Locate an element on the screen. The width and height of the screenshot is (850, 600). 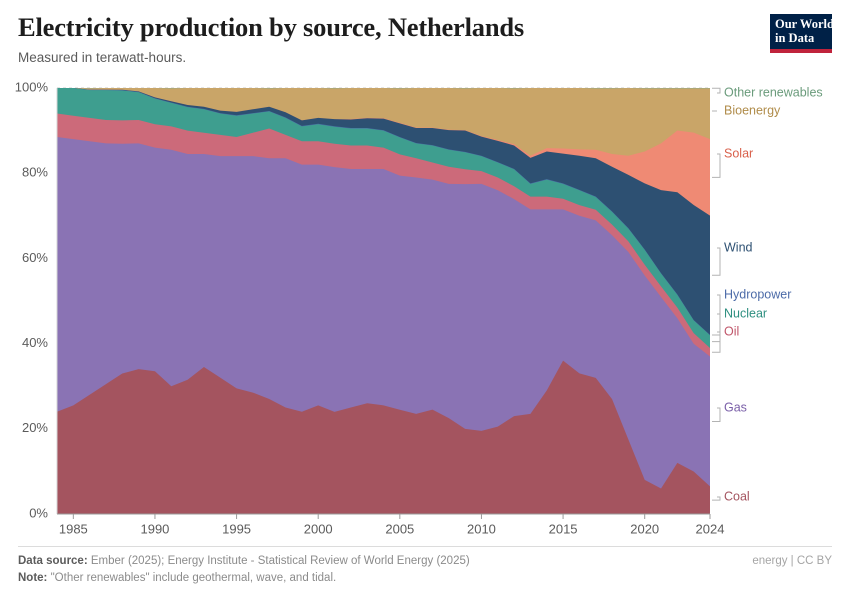
footer-license: energy | CC BY is located at coordinates (792, 561).